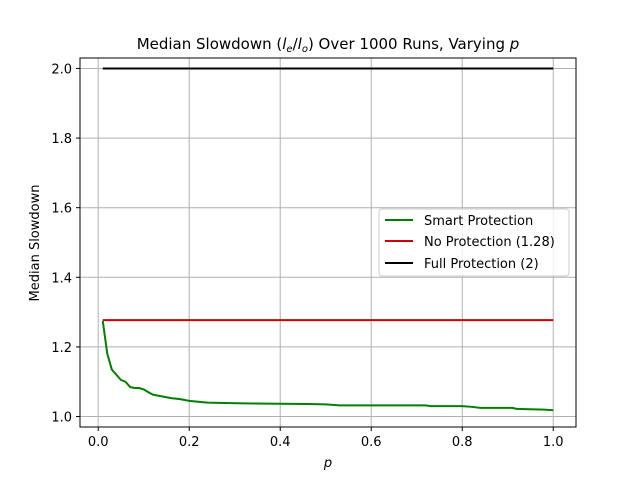 The width and height of the screenshot is (640, 480). What do you see at coordinates (462, 442) in the screenshot?
I see `x-tick-label-4: 0.8` at bounding box center [462, 442].